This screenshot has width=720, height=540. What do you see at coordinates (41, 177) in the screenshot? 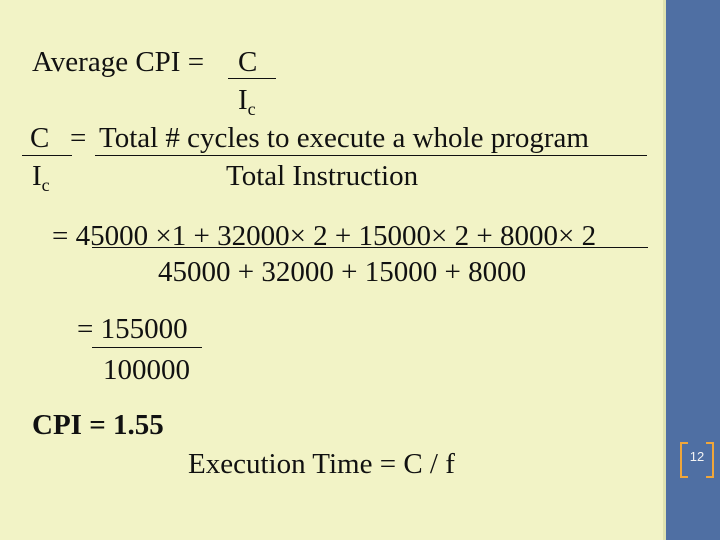
I see `ic-label: Ic` at bounding box center [41, 177].